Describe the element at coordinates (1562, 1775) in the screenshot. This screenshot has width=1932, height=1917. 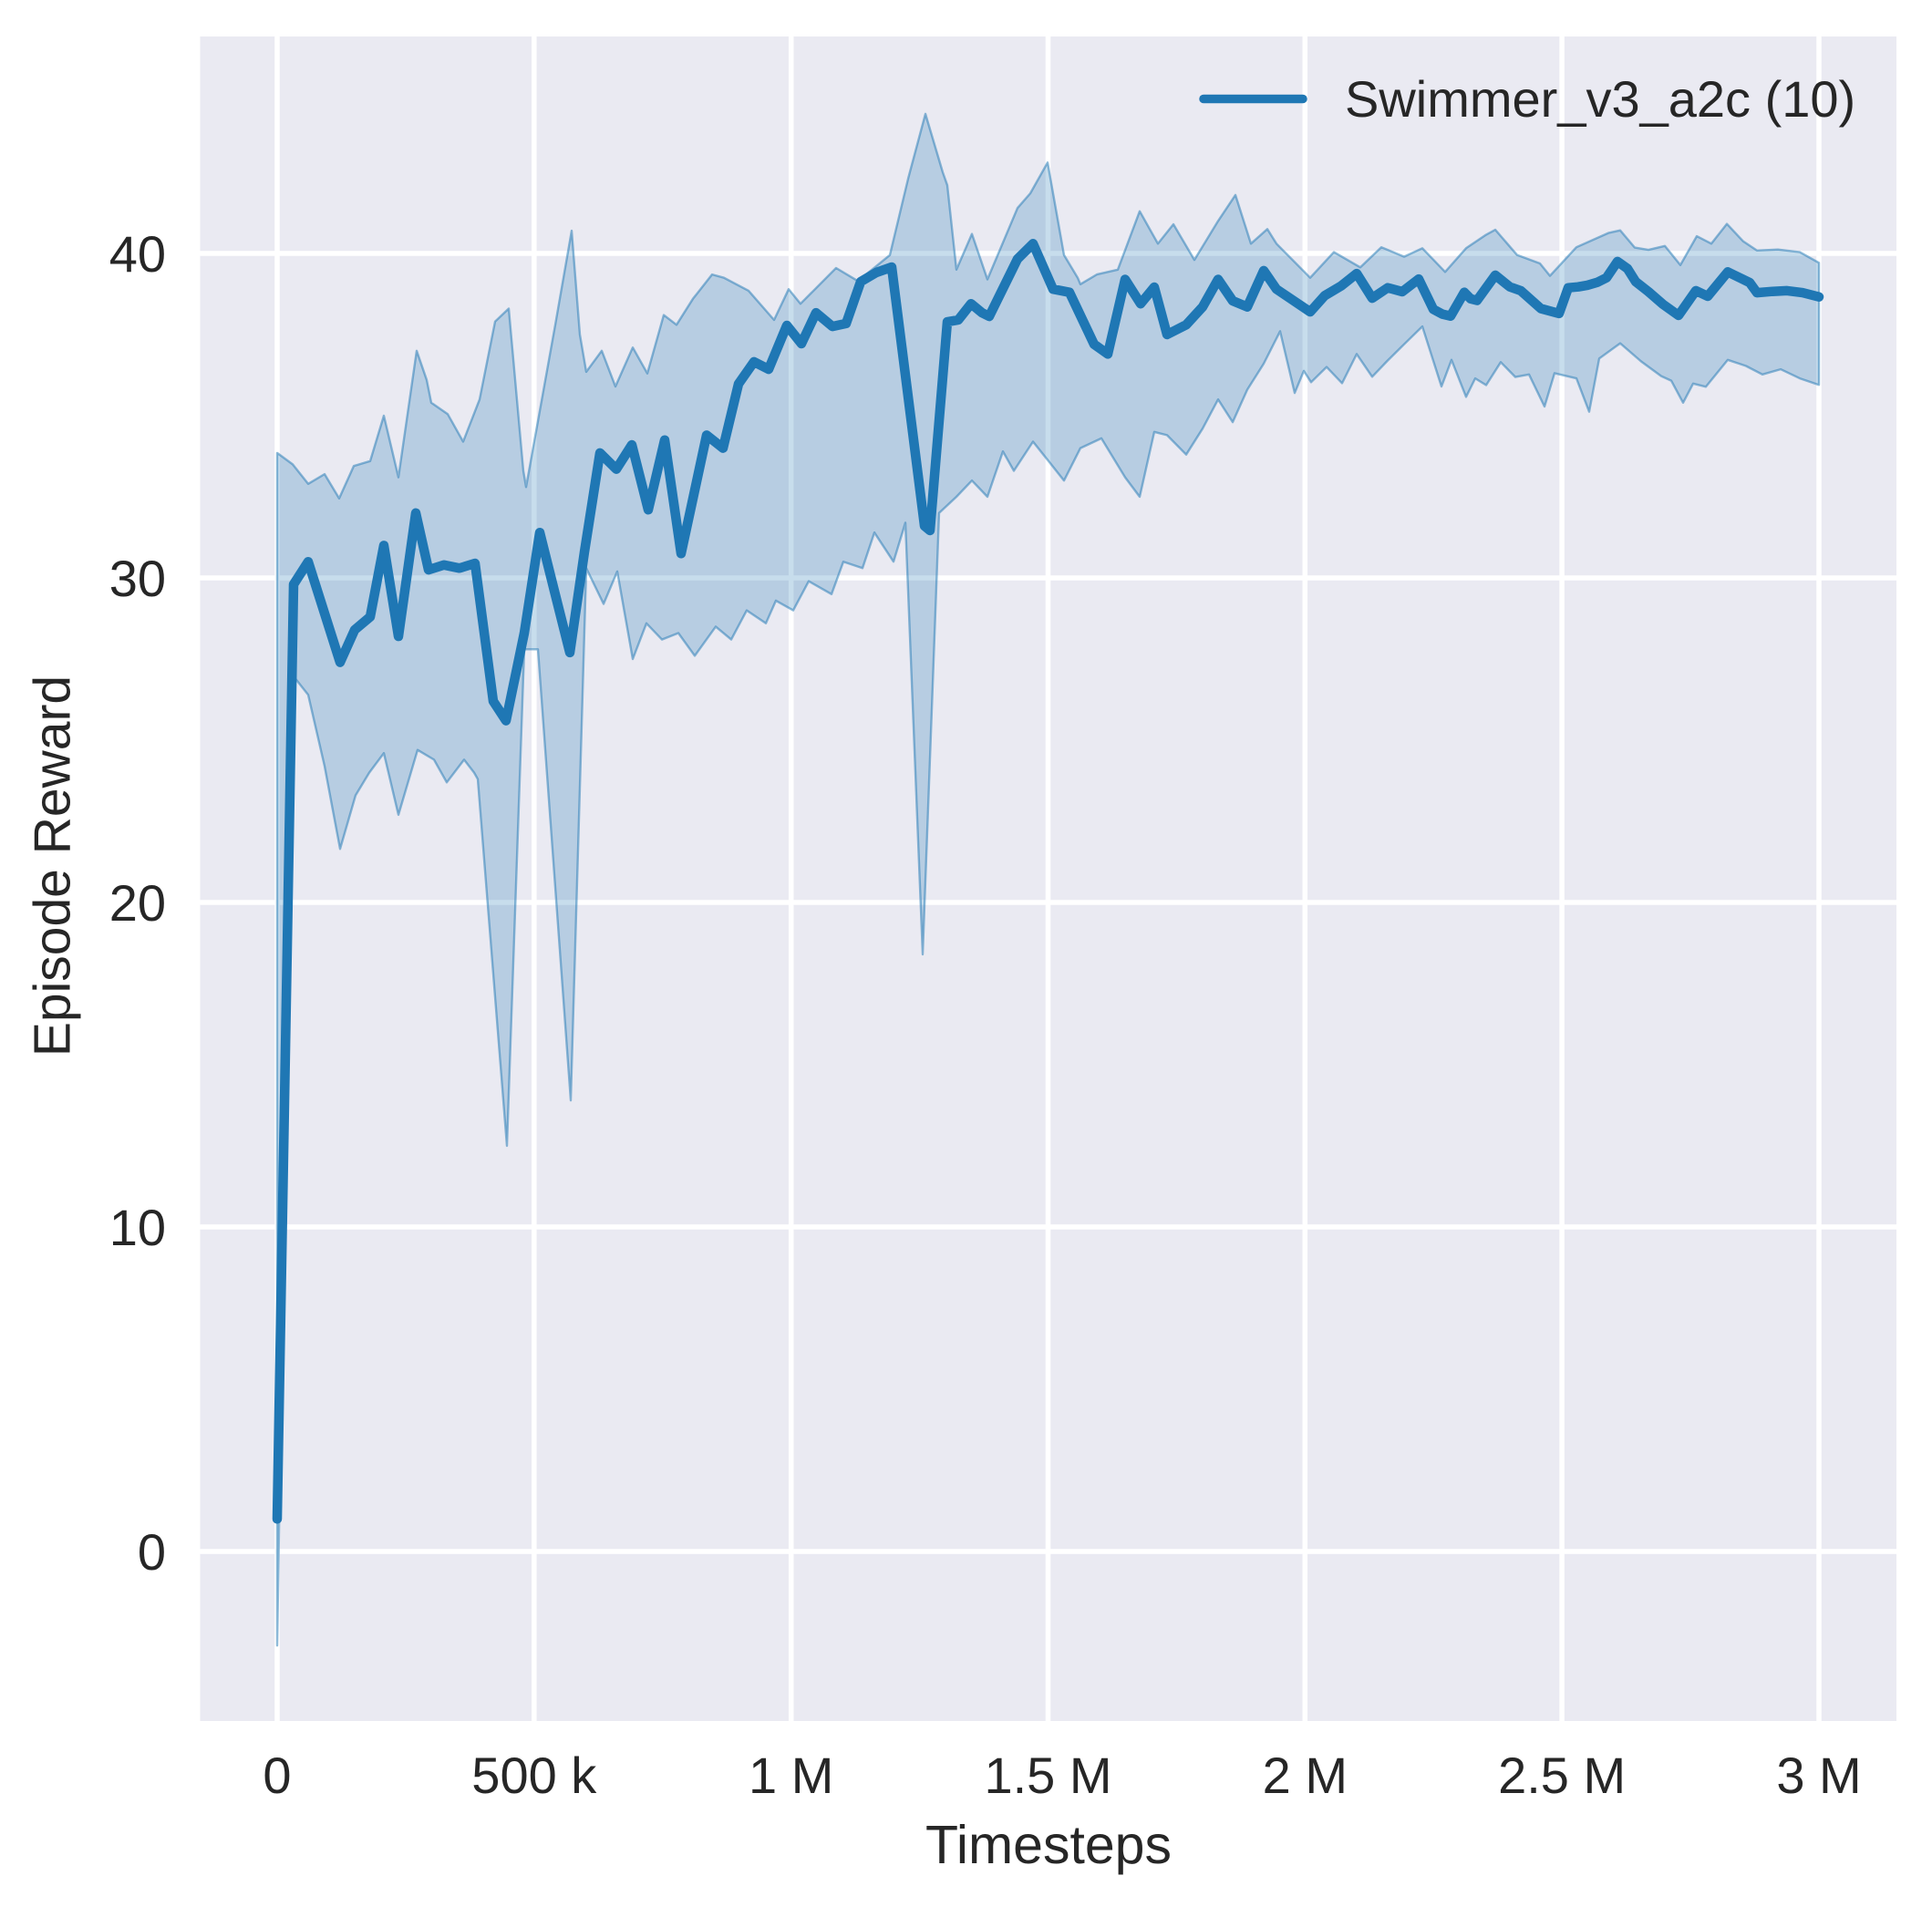
I see `svg-text: 2.5 M` at that location.